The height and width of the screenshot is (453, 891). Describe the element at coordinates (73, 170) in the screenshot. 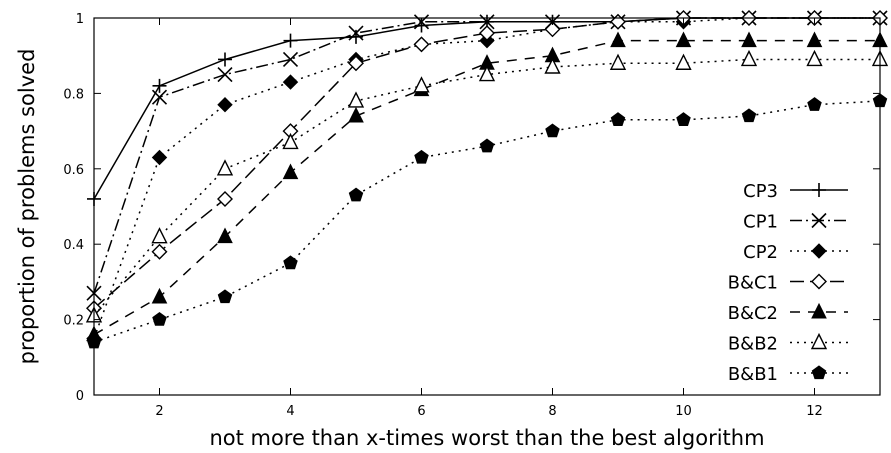

I see `y-tick-label: 0.6` at that location.